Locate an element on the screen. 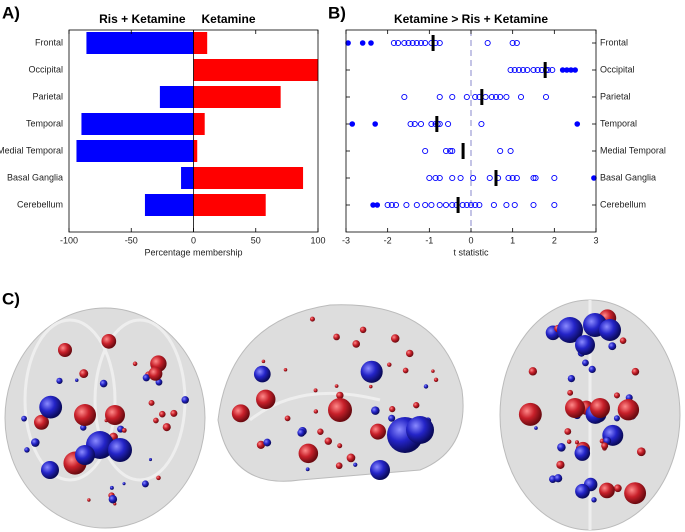  x-tick-label: -50 is located at coordinates (131, 240).